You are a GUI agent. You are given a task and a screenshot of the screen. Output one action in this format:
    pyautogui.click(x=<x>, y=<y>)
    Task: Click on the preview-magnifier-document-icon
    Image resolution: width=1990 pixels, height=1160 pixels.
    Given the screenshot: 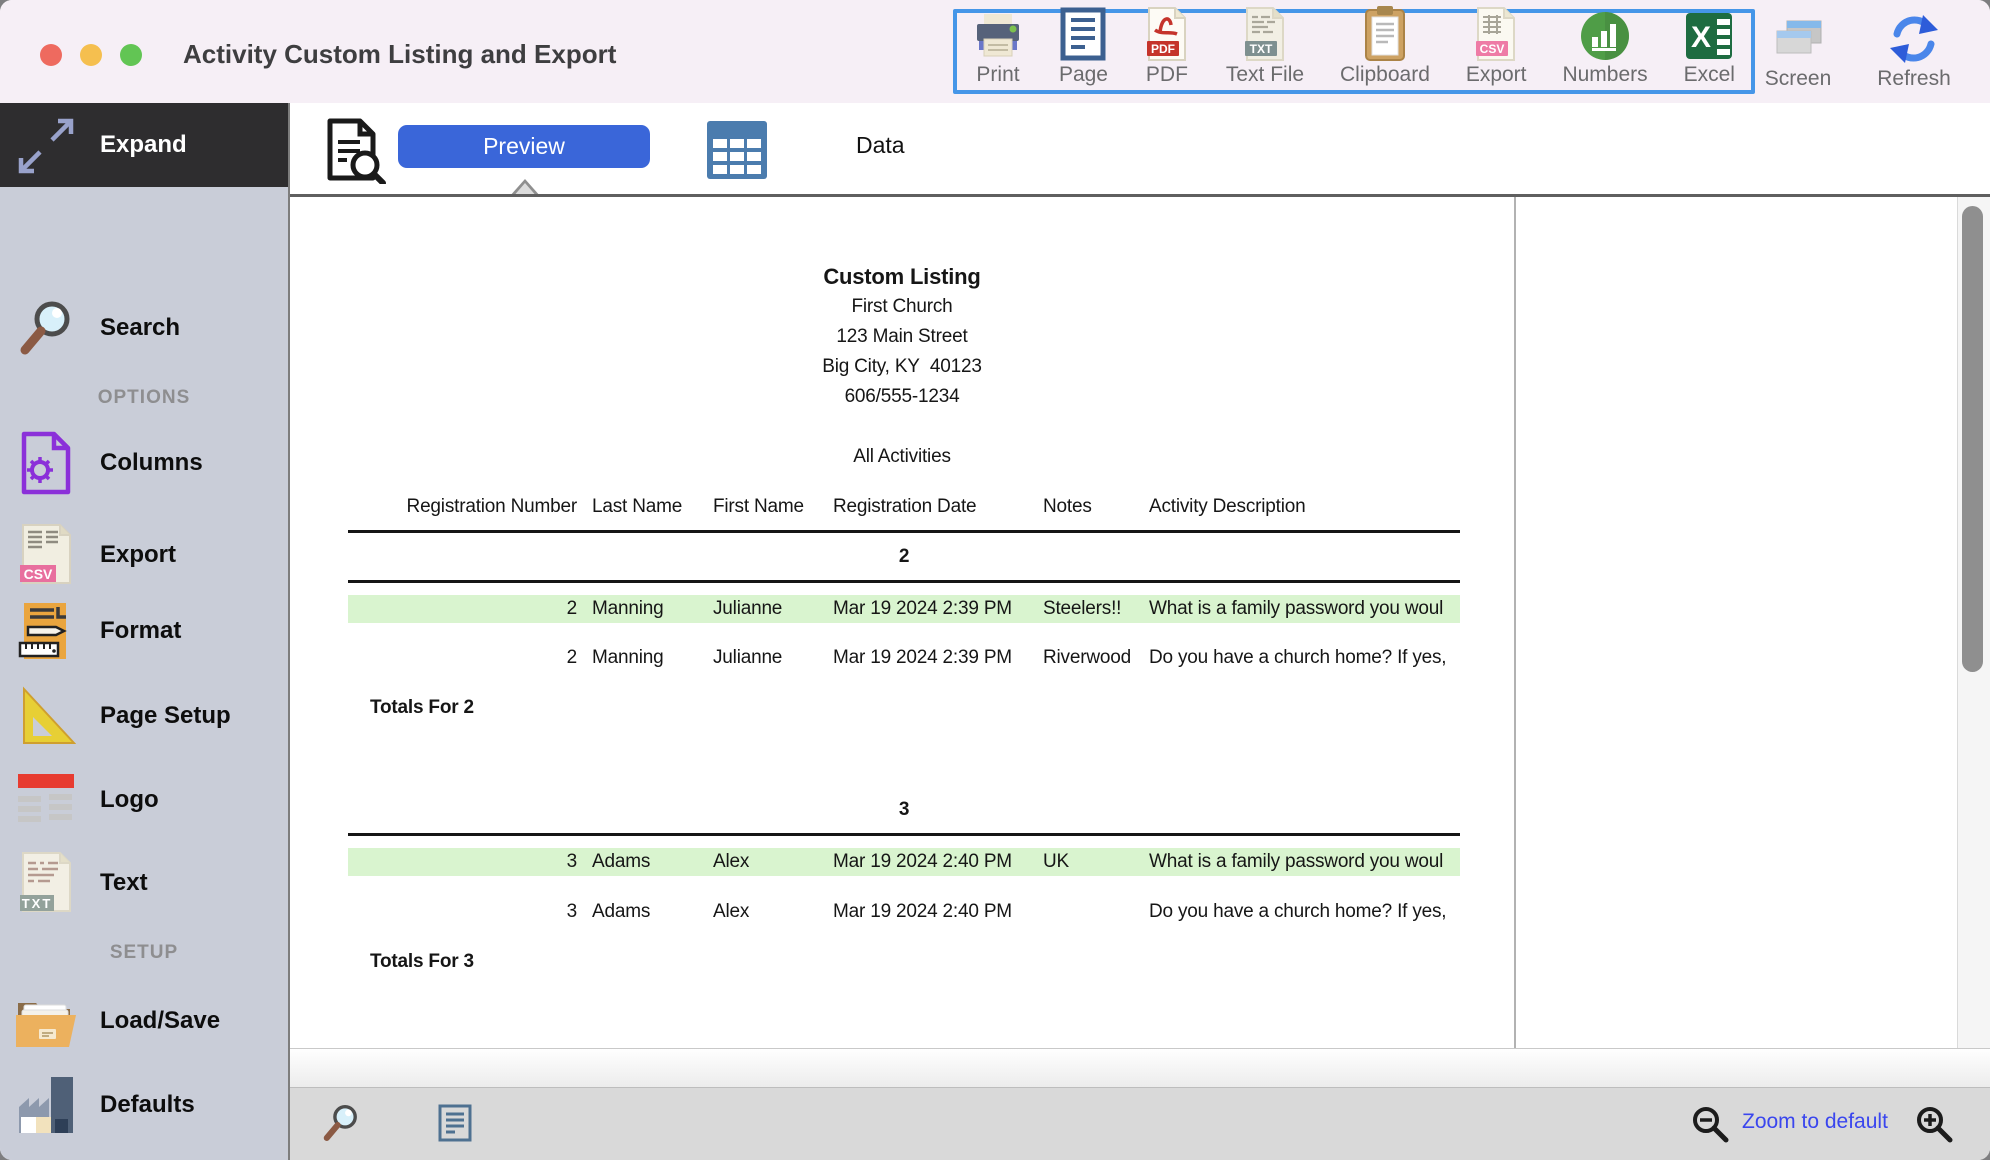 What is the action you would take?
    pyautogui.click(x=355, y=153)
    